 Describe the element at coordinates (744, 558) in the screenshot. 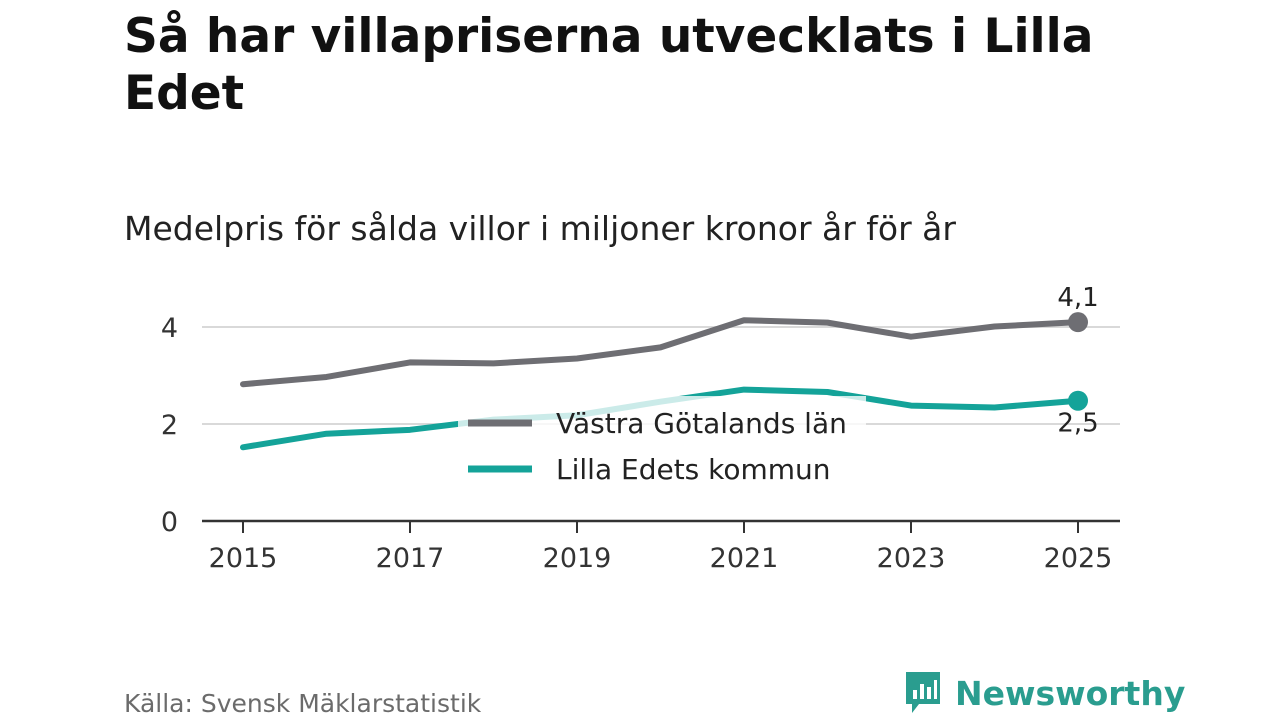

I see `x-tick-label: 2021` at that location.